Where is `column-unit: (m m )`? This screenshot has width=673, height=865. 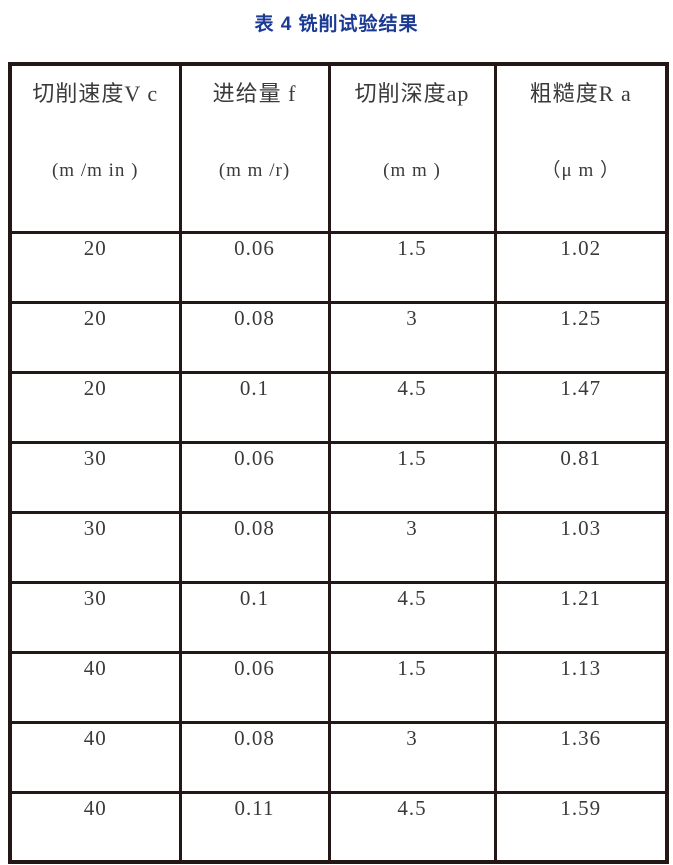 column-unit: (m m ) is located at coordinates (412, 170).